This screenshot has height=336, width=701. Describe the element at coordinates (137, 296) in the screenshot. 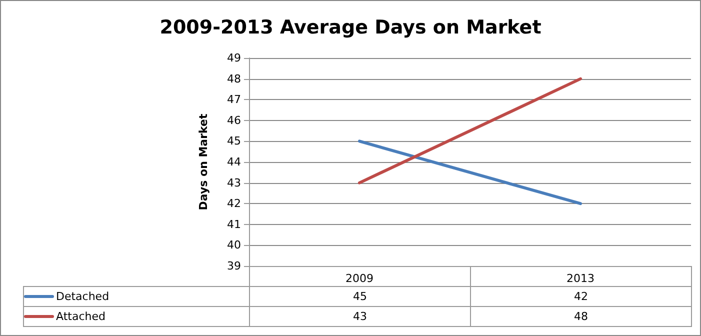

I see `legend-label: Detached` at that location.